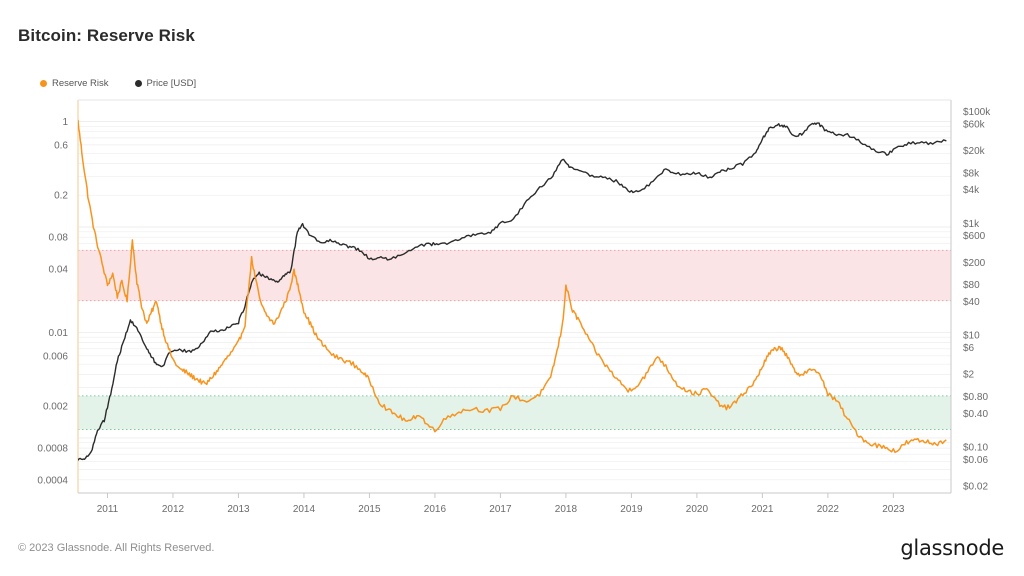  What do you see at coordinates (80, 83) in the screenshot?
I see `legend-label-reserve-risk: Reserve Risk` at bounding box center [80, 83].